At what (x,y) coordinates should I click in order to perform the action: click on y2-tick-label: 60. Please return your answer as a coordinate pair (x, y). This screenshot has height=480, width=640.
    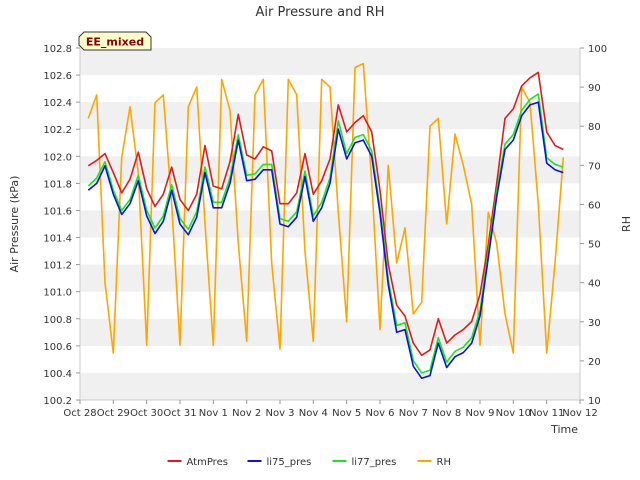
    Looking at the image, I should click on (594, 205).